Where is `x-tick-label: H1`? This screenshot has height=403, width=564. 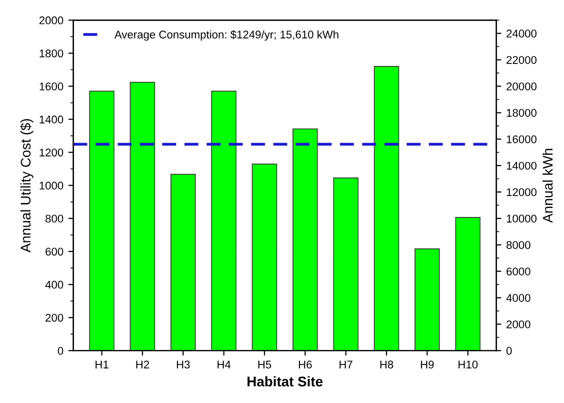
x-tick-label: H1 is located at coordinates (102, 364).